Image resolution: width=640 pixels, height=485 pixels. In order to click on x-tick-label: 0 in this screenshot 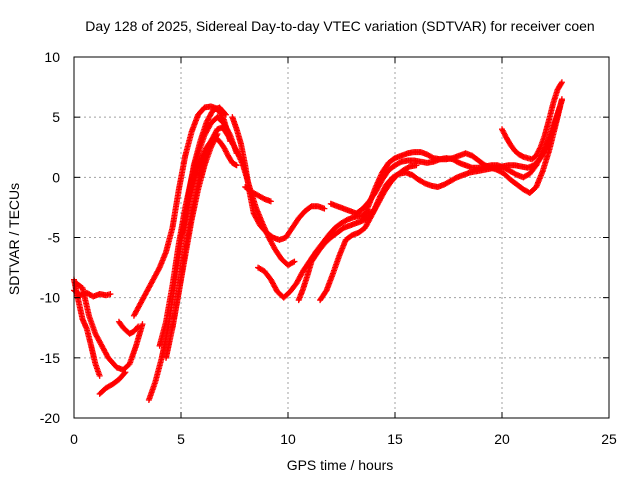, I will do `click(74, 439)`.